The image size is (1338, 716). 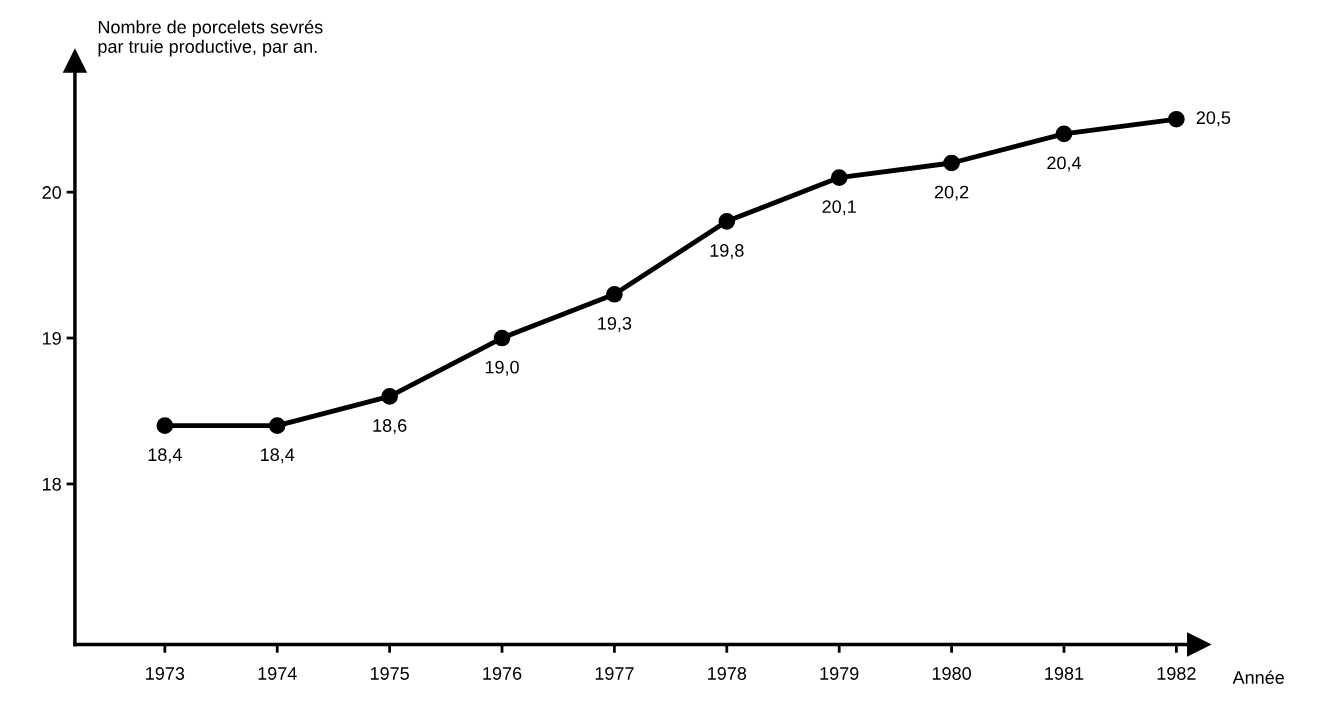 I want to click on y-tick-label: 18, so click(x=52, y=484).